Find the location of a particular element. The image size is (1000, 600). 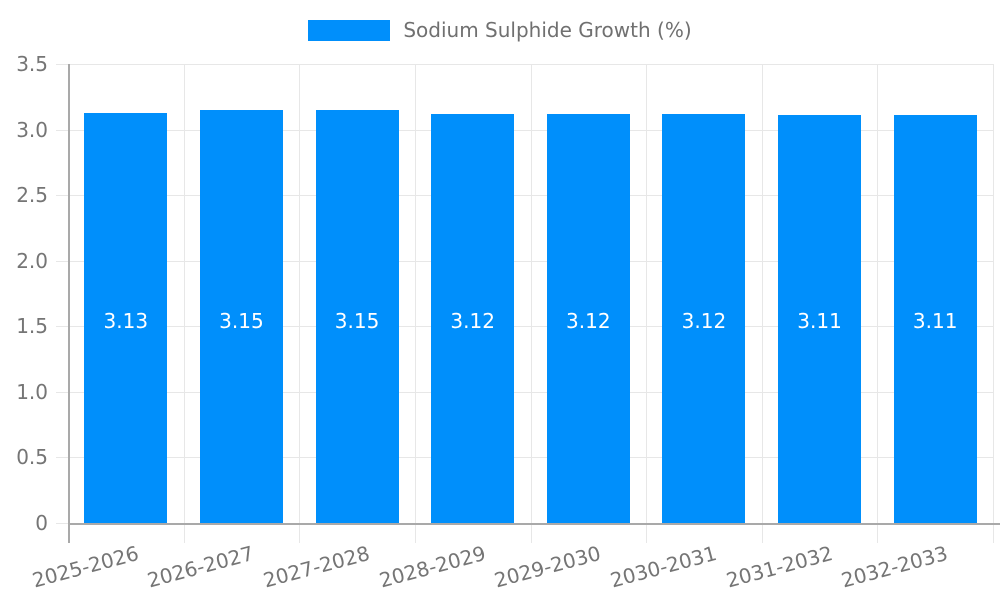

legend-swatch is located at coordinates (349, 30).